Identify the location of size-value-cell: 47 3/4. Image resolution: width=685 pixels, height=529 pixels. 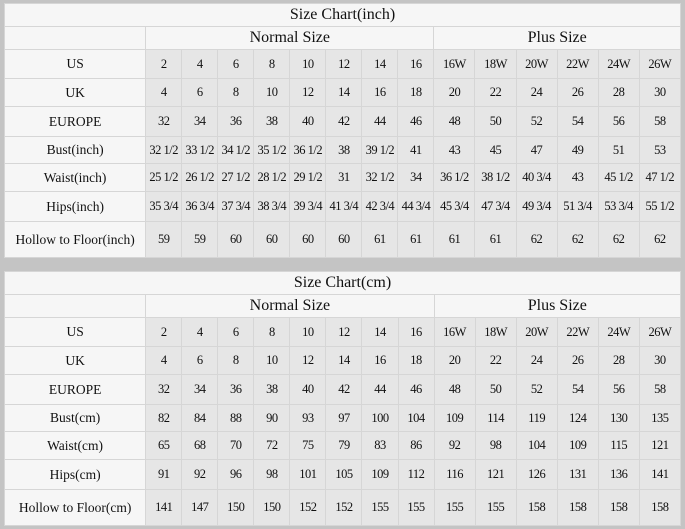
(495, 206).